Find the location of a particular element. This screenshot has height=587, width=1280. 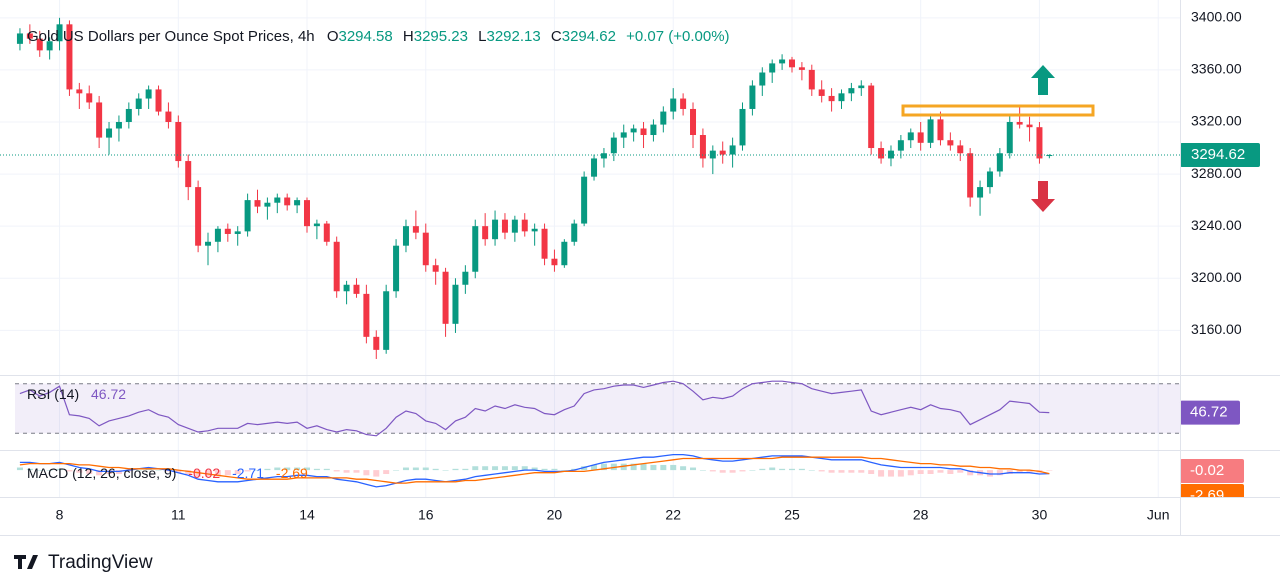

brand: TradingView is located at coordinates (100, 562).